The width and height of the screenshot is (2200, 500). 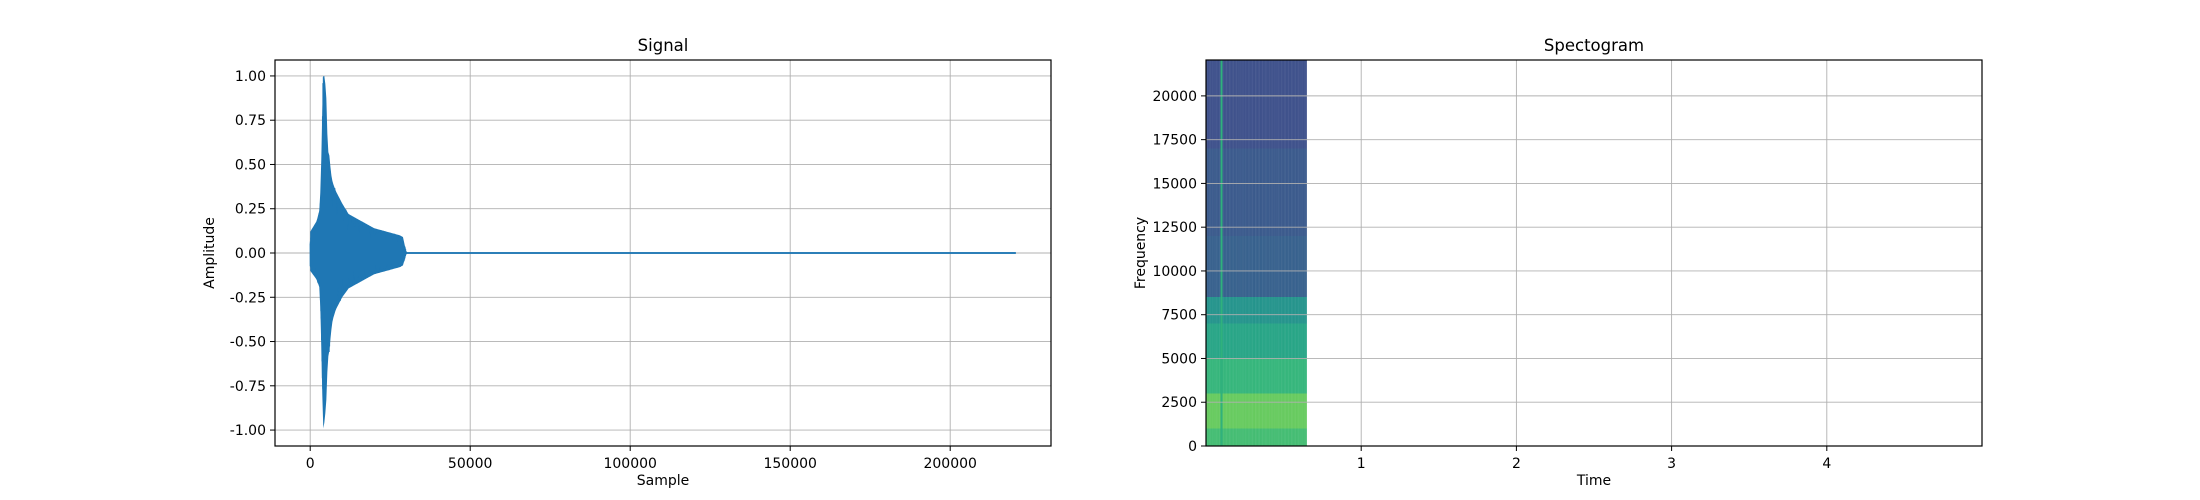 What do you see at coordinates (1179, 316) in the screenshot?
I see `spectrogram-y-tick-label: 7500` at bounding box center [1179, 316].